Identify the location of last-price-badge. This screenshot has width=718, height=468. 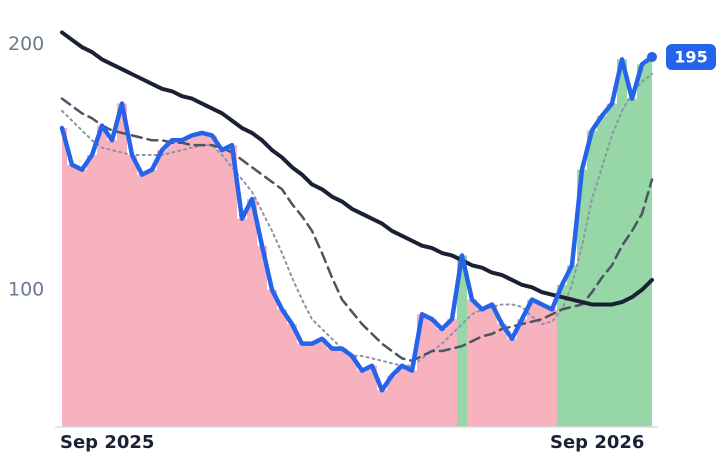
(691, 56).